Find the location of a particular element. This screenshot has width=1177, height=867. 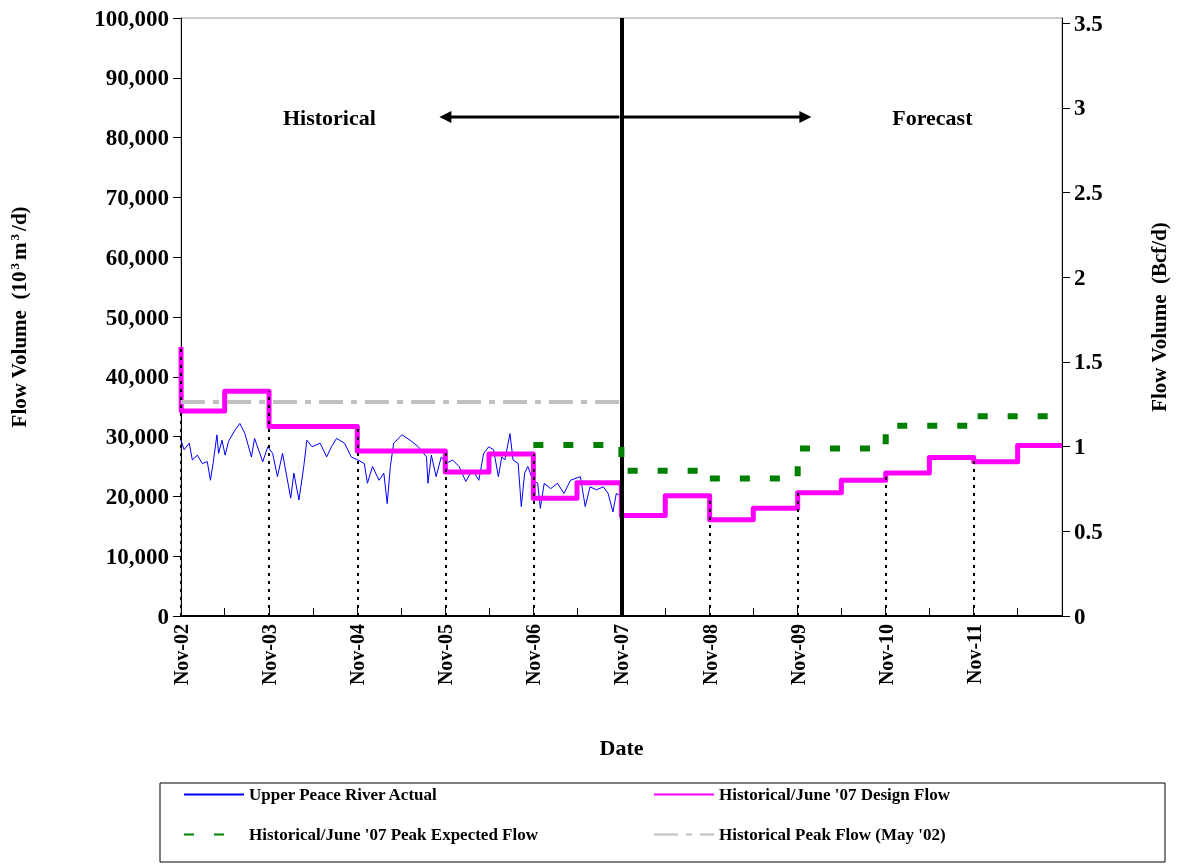

y-tick-label: 80,000 is located at coordinates (137, 138).